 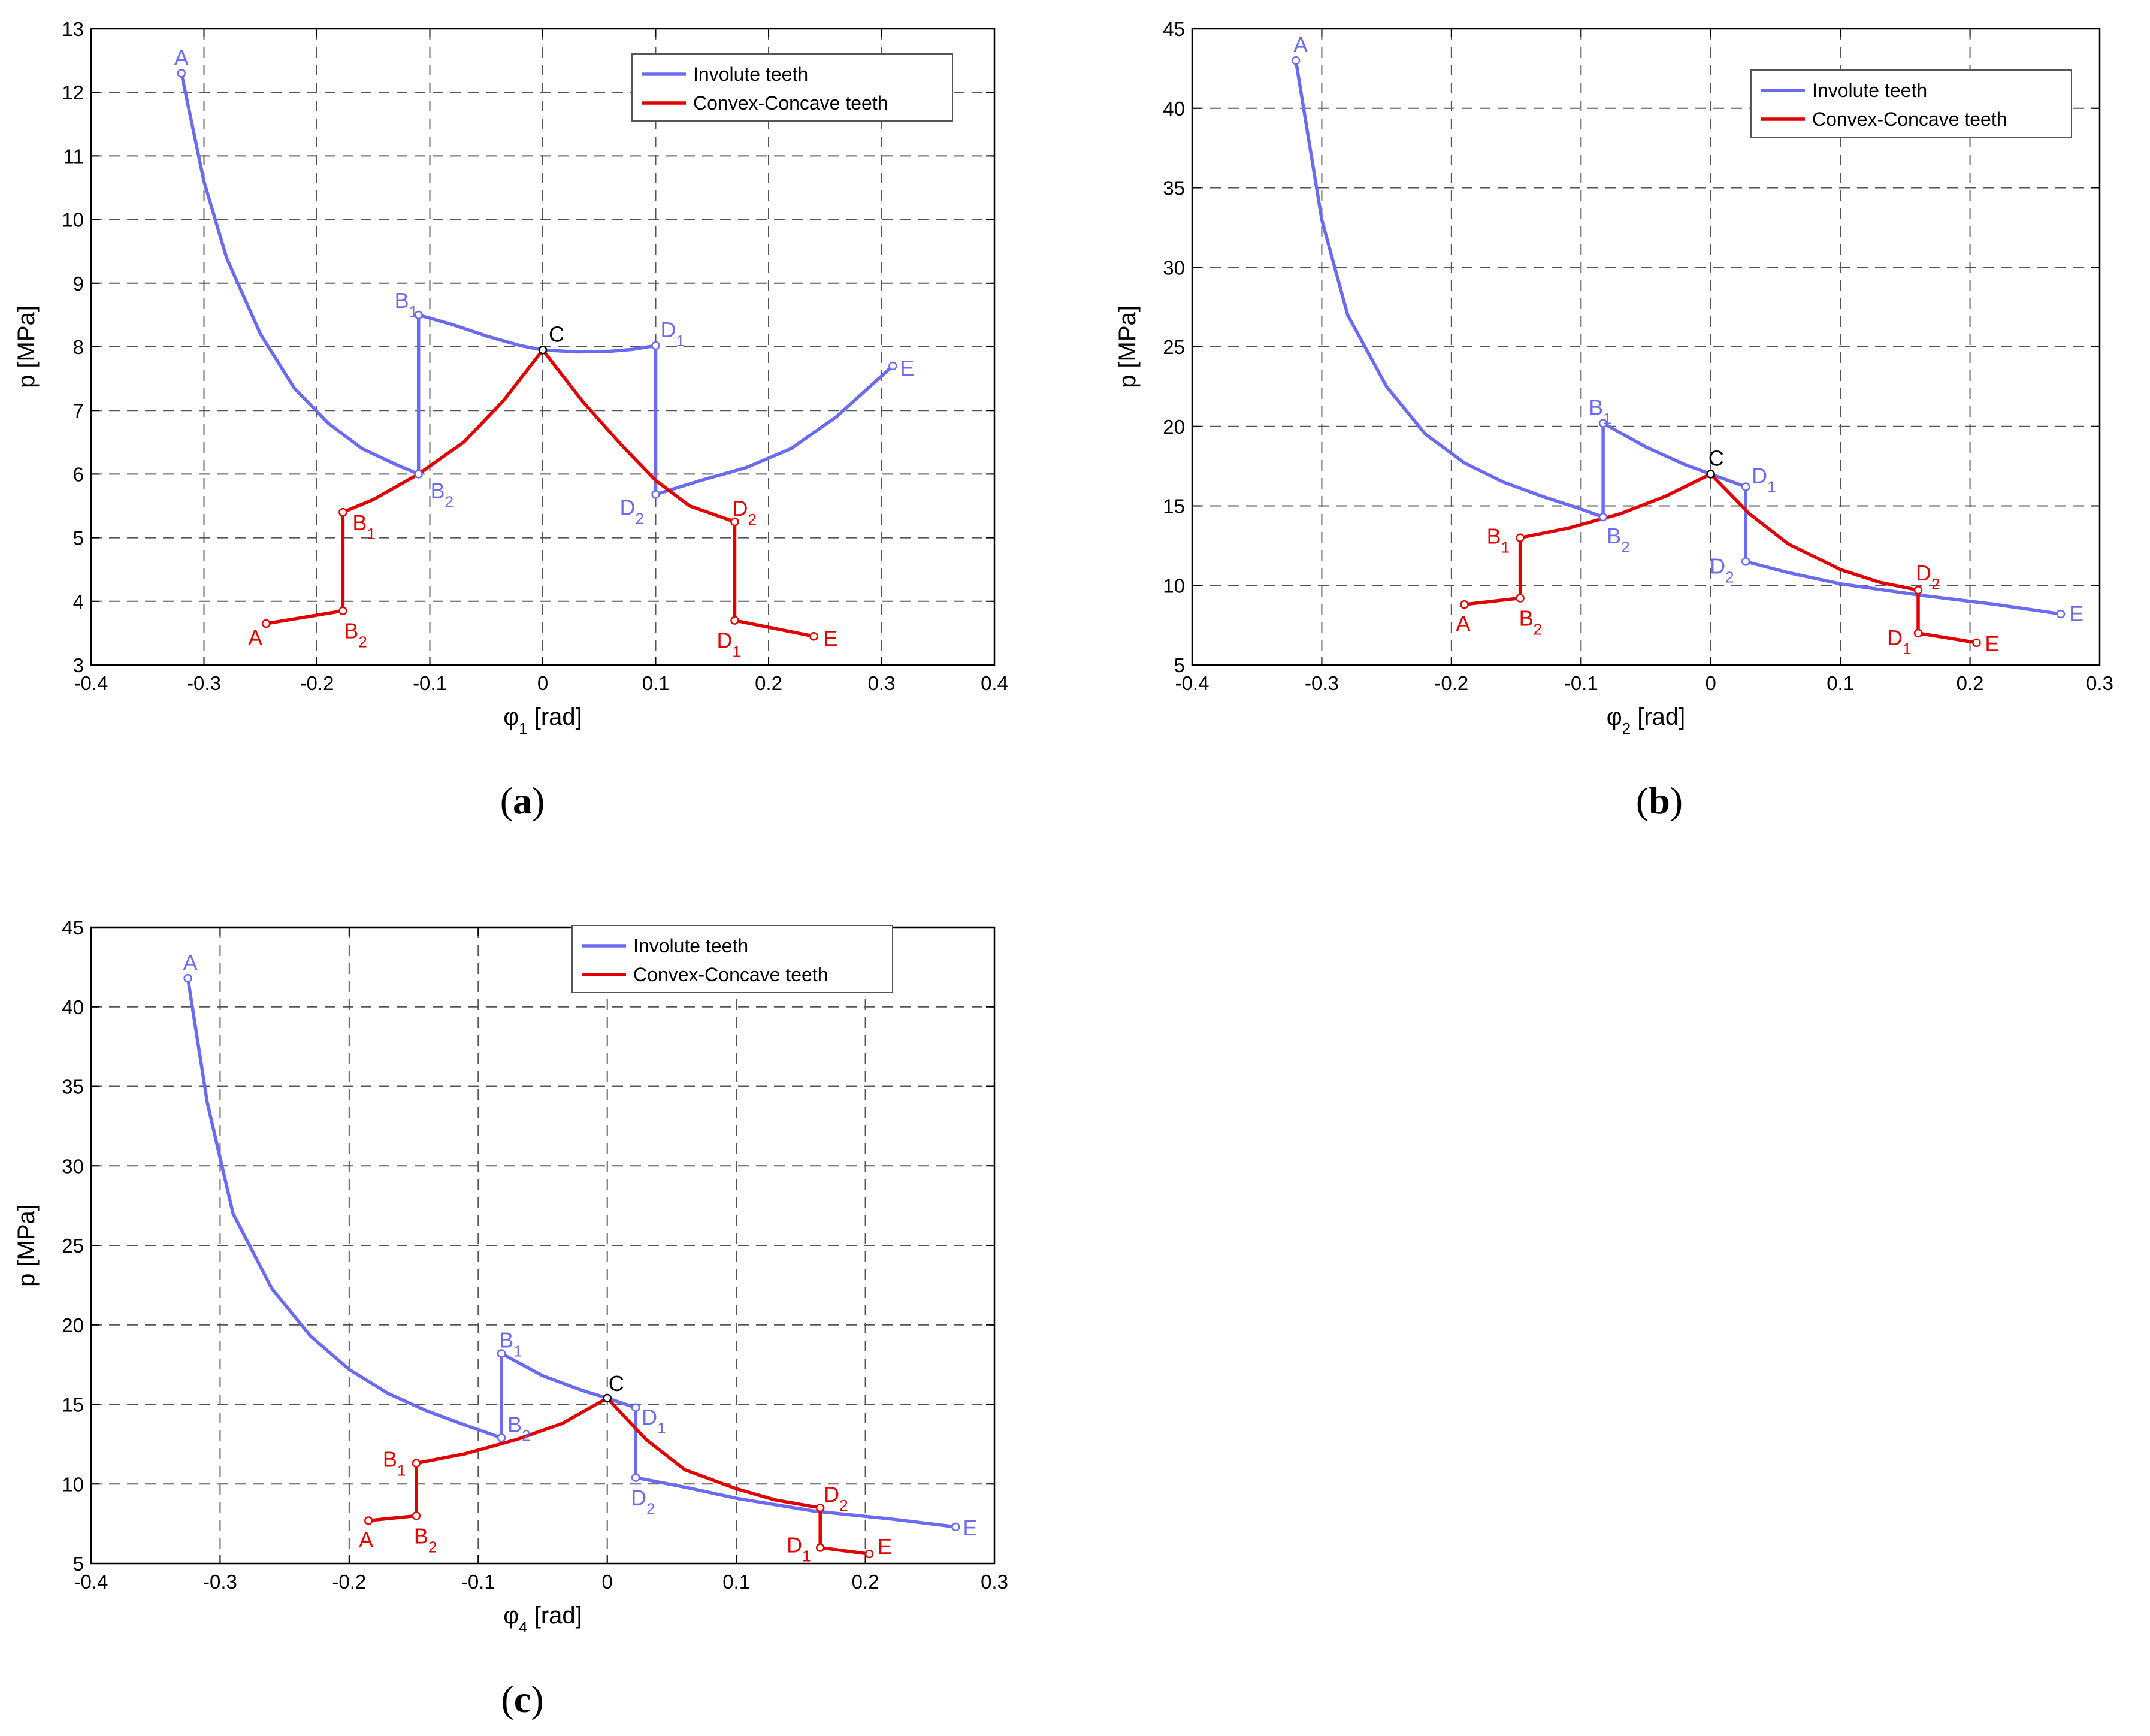 What do you see at coordinates (1716, 458) in the screenshot?
I see `point-label: C` at bounding box center [1716, 458].